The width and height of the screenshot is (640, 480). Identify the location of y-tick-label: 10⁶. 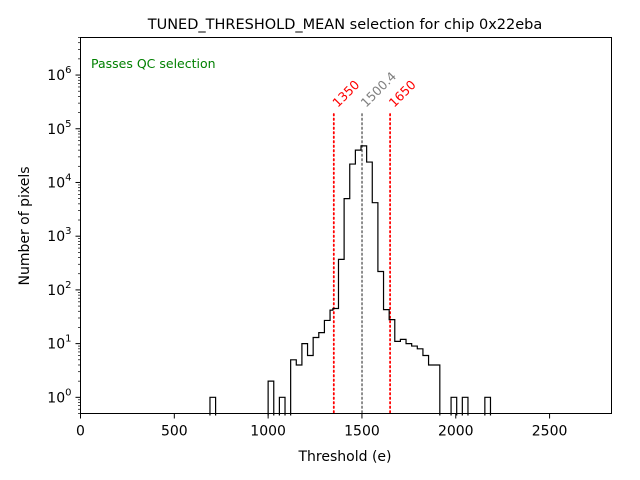
(59, 74).